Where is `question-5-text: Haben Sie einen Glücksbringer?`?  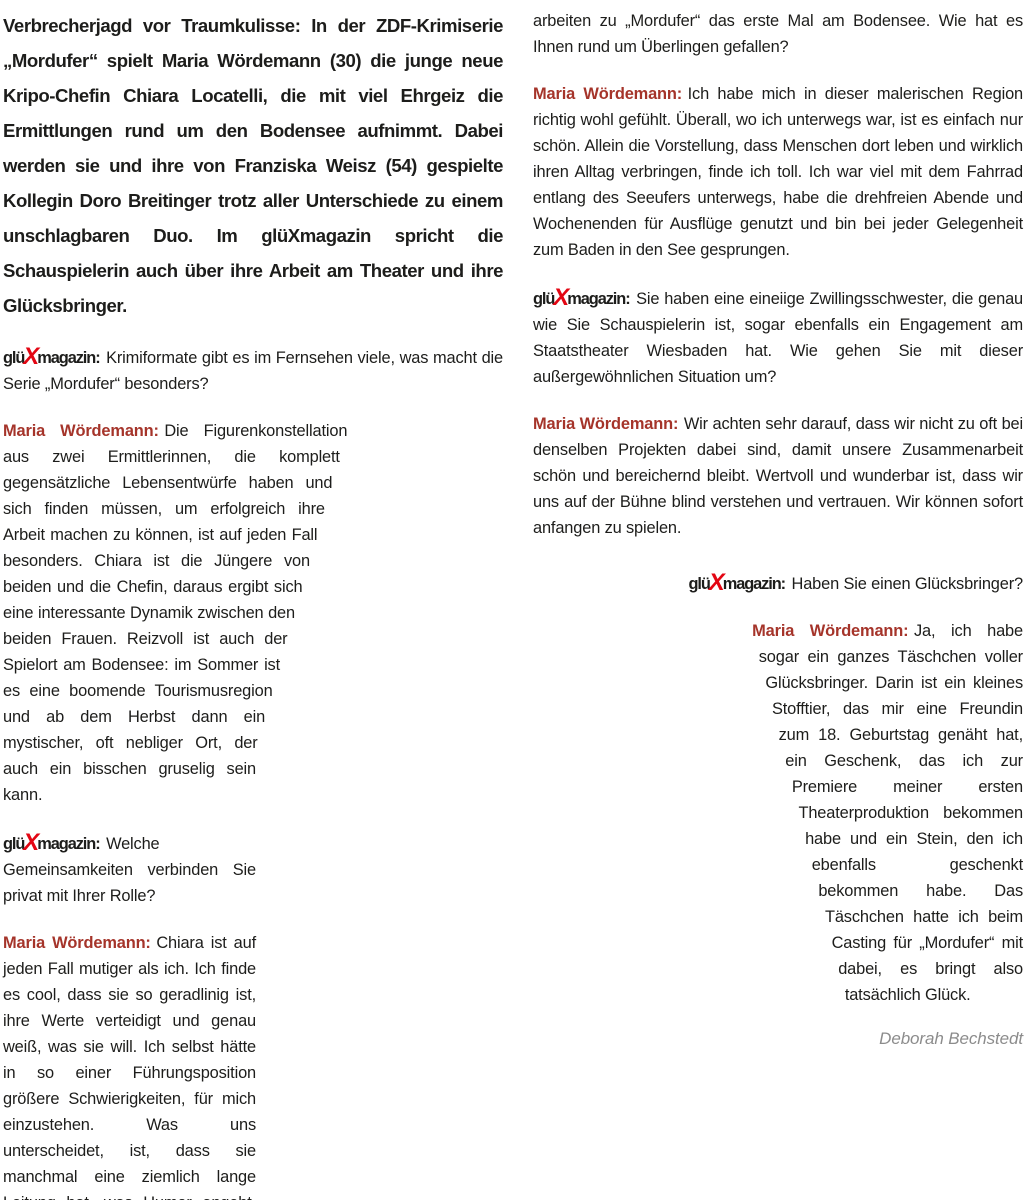
question-5-text: Haben Sie einen Glücksbringer? is located at coordinates (907, 584).